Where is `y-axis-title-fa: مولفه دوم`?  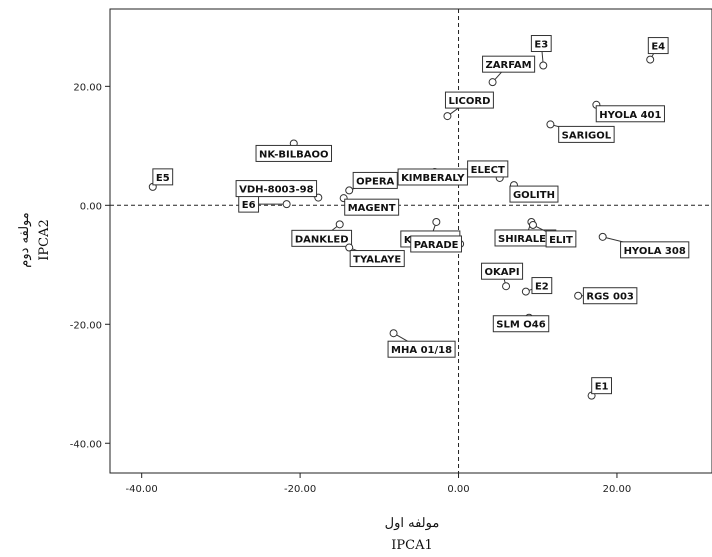 y-axis-title-fa: مولفه دوم is located at coordinates (24, 239).